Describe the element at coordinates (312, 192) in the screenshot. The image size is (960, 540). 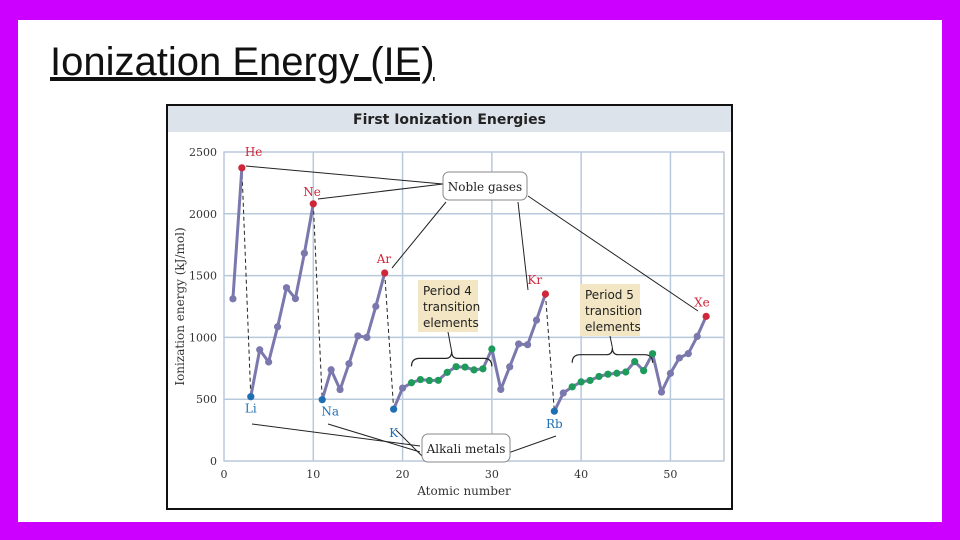
I see `point-label: Ne` at that location.